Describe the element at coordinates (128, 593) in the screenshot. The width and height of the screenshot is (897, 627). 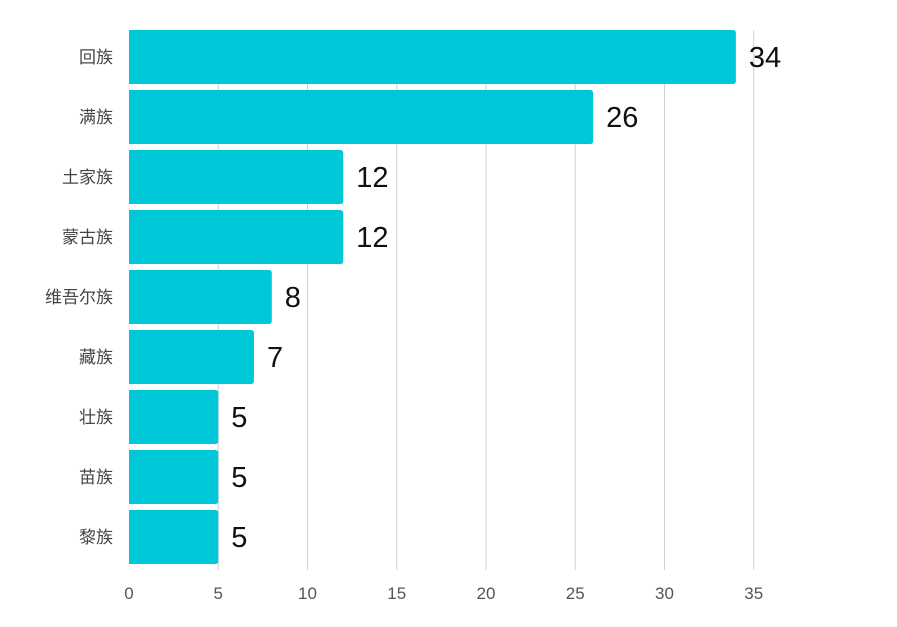
I see `x-tick-label: 0` at that location.